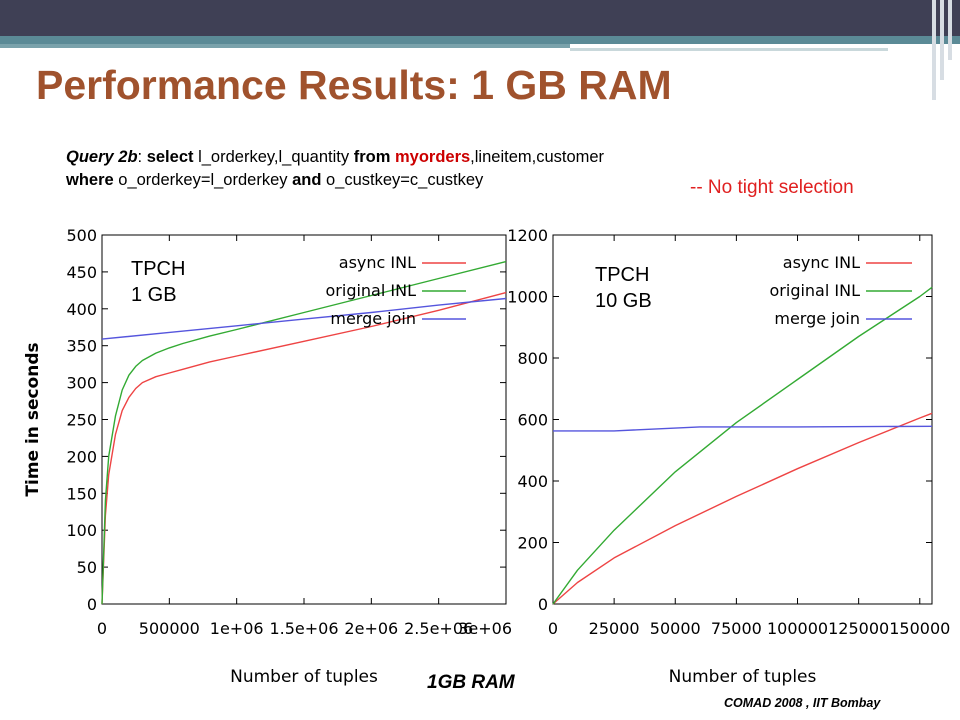  I want to click on x-tick-label: 25000, so click(614, 628).